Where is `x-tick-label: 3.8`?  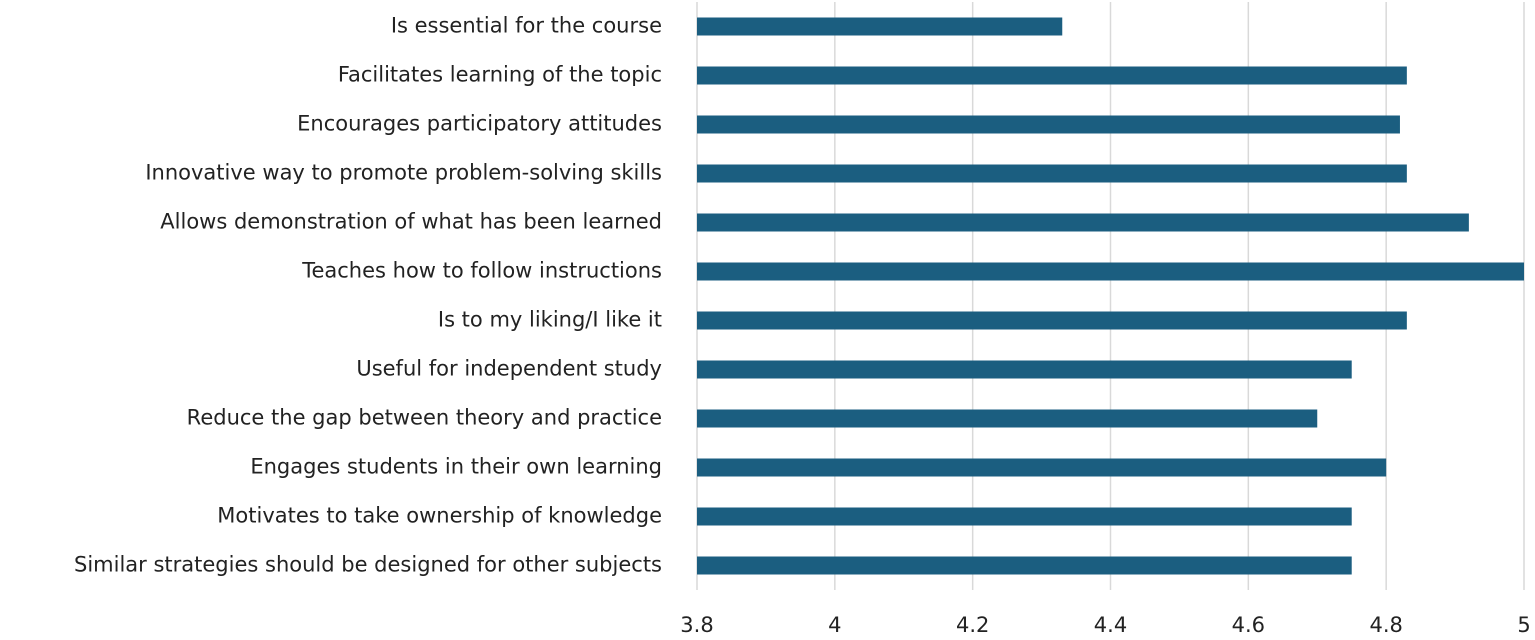 x-tick-label: 3.8 is located at coordinates (696, 625).